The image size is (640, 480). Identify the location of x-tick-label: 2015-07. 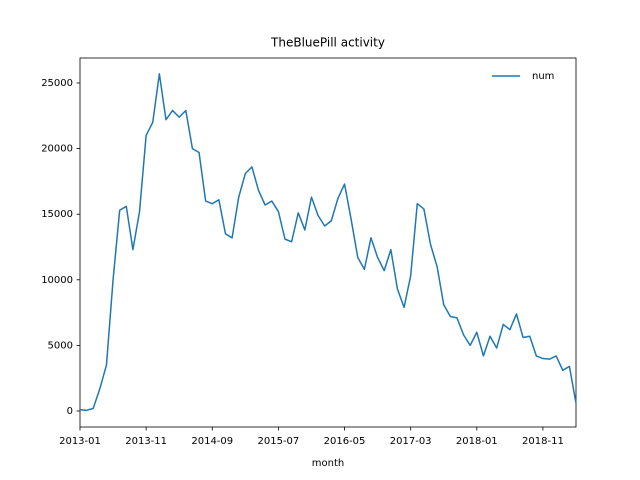
(279, 441).